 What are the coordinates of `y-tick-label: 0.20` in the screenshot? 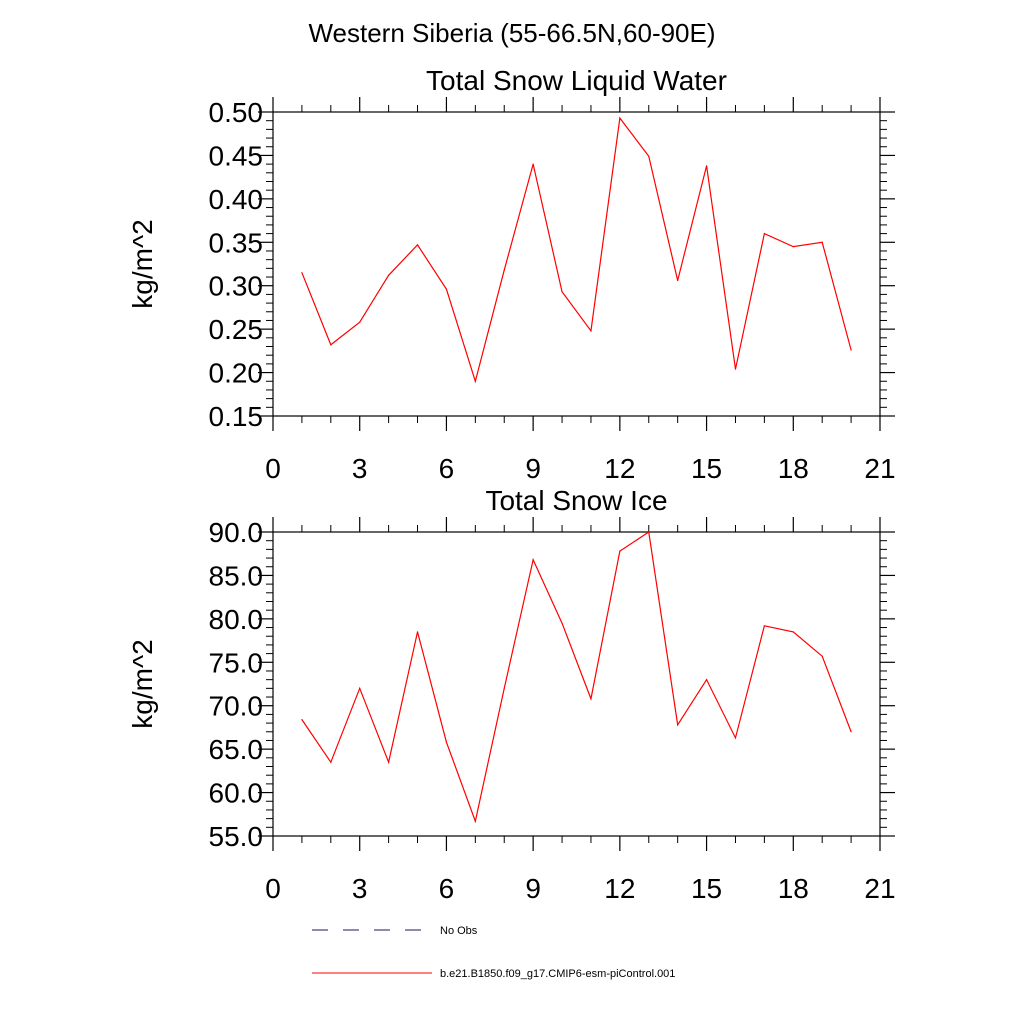 It's located at (236, 373).